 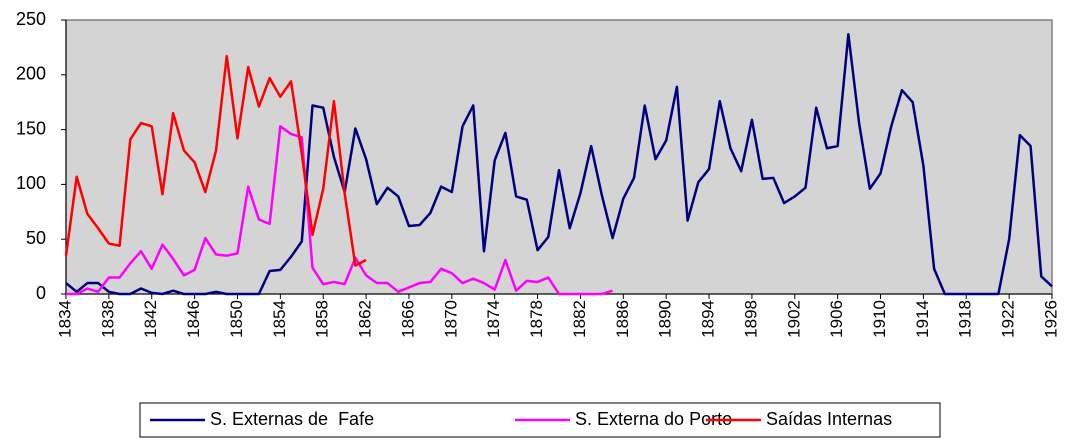 What do you see at coordinates (450, 319) in the screenshot?
I see `x-tick-label: 1870` at bounding box center [450, 319].